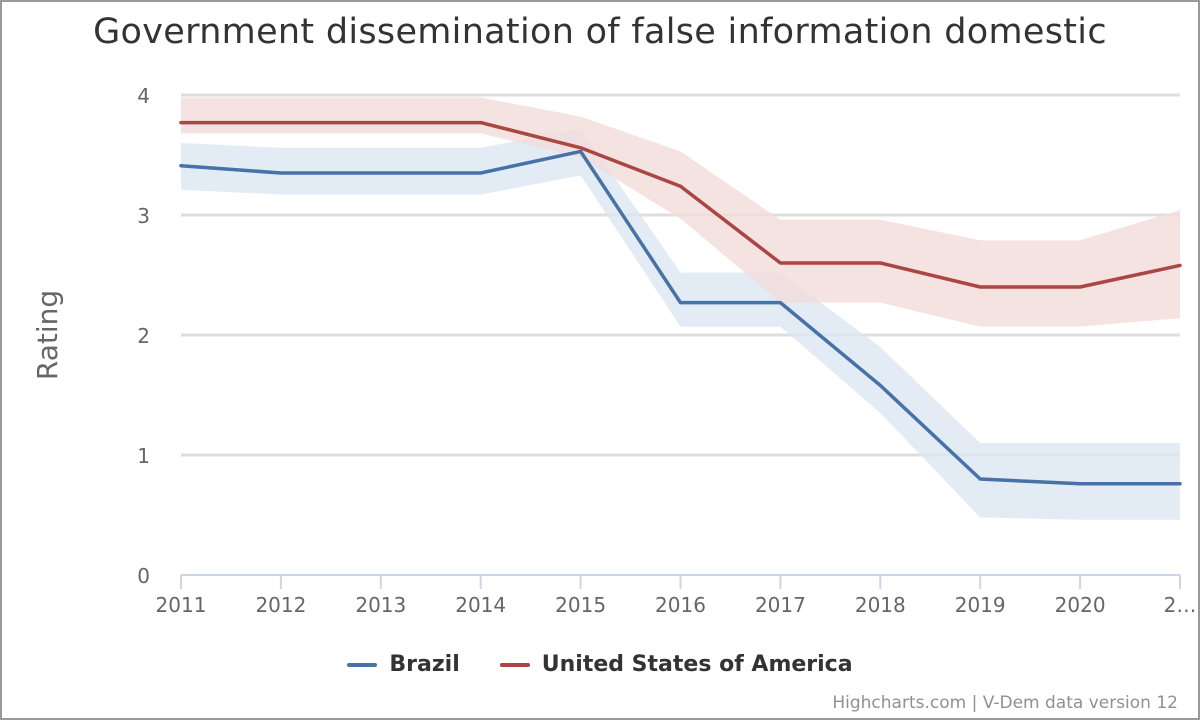  What do you see at coordinates (143, 576) in the screenshot?
I see `y-tick-label-0: 0` at bounding box center [143, 576].